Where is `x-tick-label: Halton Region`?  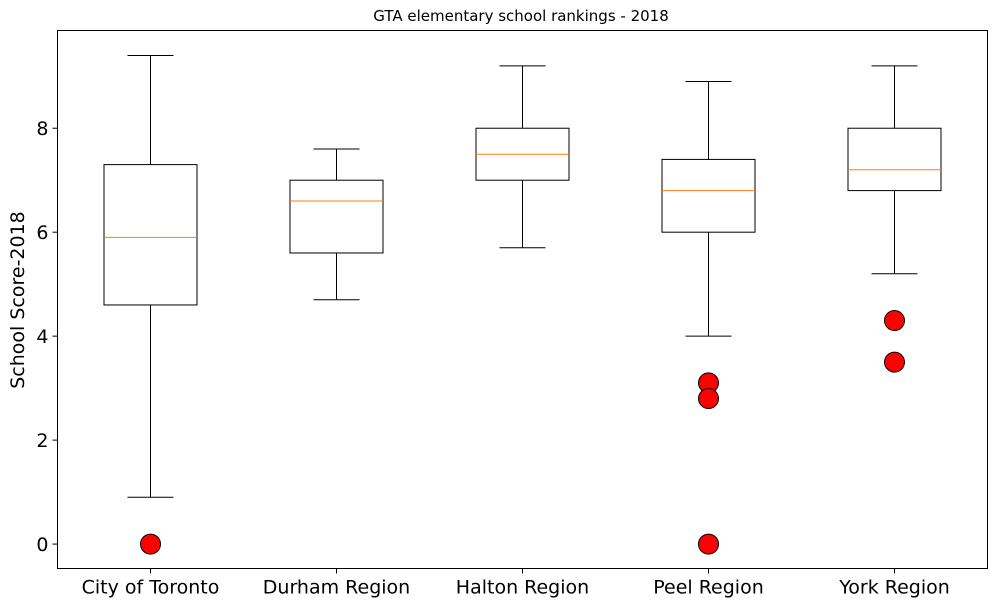 x-tick-label: Halton Region is located at coordinates (522, 588).